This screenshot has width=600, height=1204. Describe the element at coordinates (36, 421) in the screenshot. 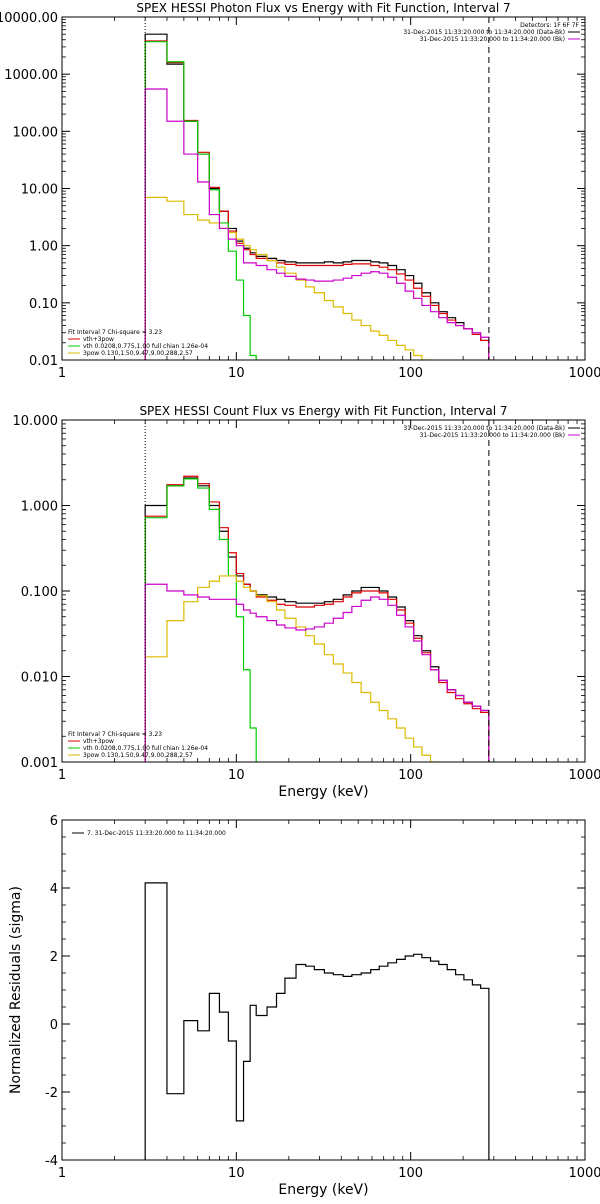

I see `y-tick-label: 10.000` at that location.